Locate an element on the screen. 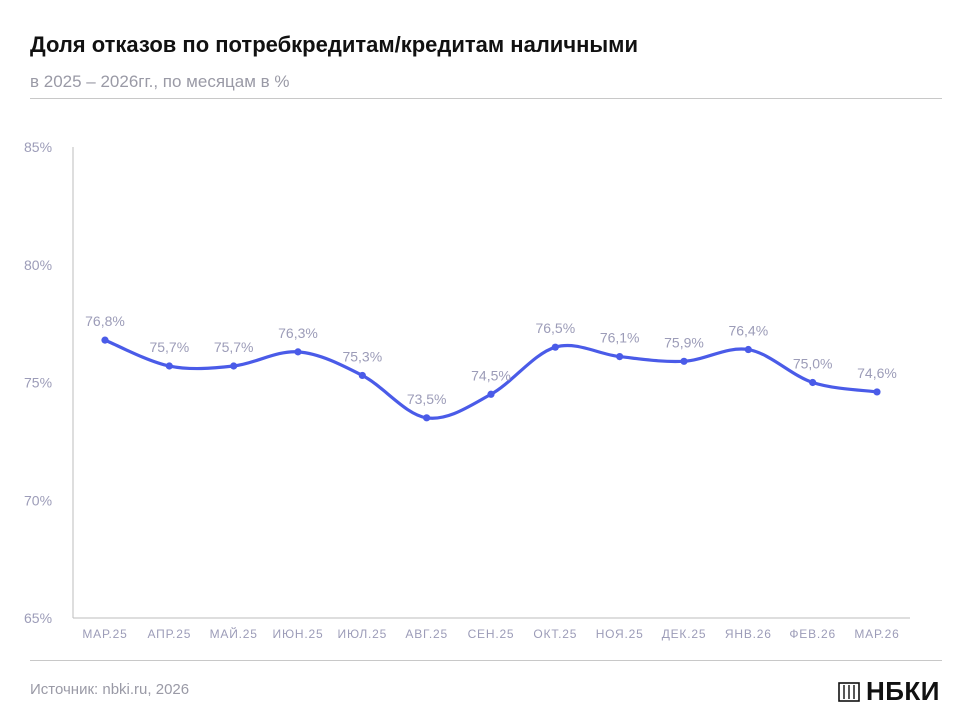 Image resolution: width=960 pixels, height=720 pixels. x-tick-label: ОКТ.25 is located at coordinates (555, 634).